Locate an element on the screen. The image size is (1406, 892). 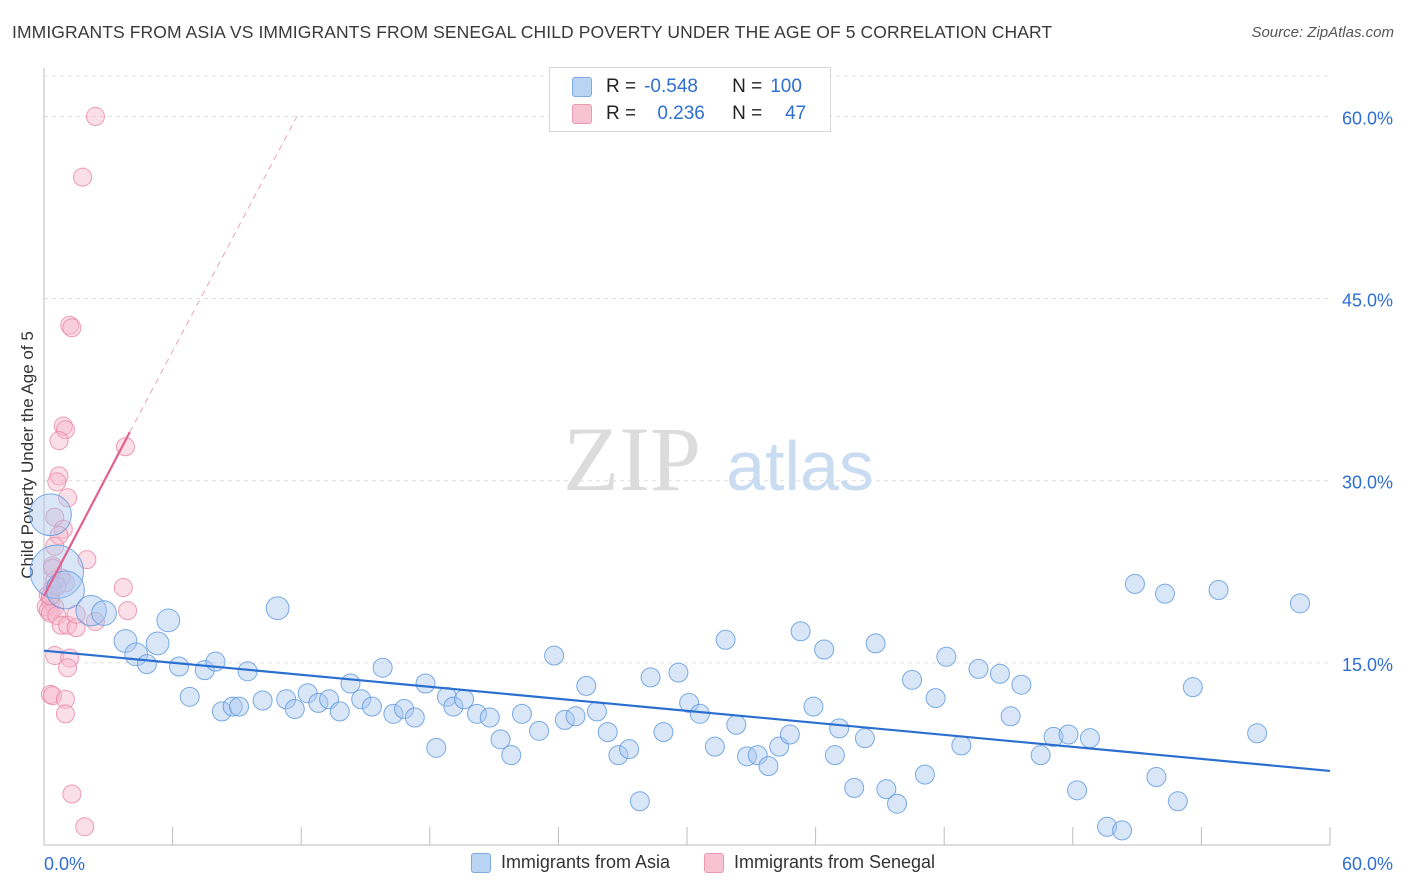
senegal-trend-extension is located at coordinates (213, 274).